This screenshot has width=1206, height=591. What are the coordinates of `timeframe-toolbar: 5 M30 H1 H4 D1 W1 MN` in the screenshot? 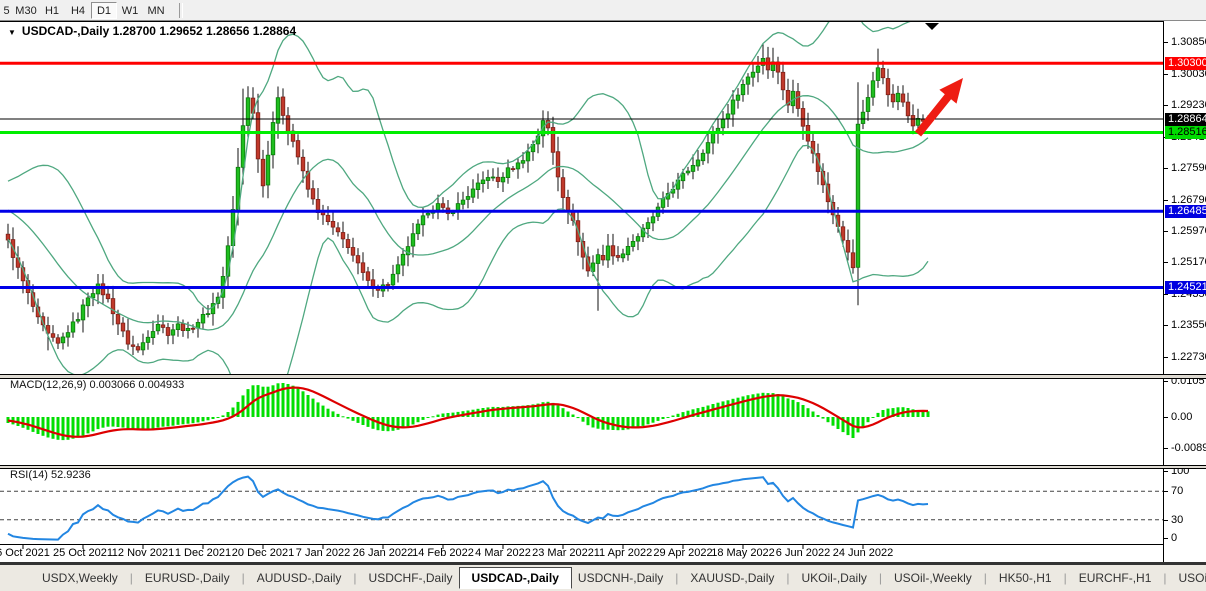 It's located at (603, 10).